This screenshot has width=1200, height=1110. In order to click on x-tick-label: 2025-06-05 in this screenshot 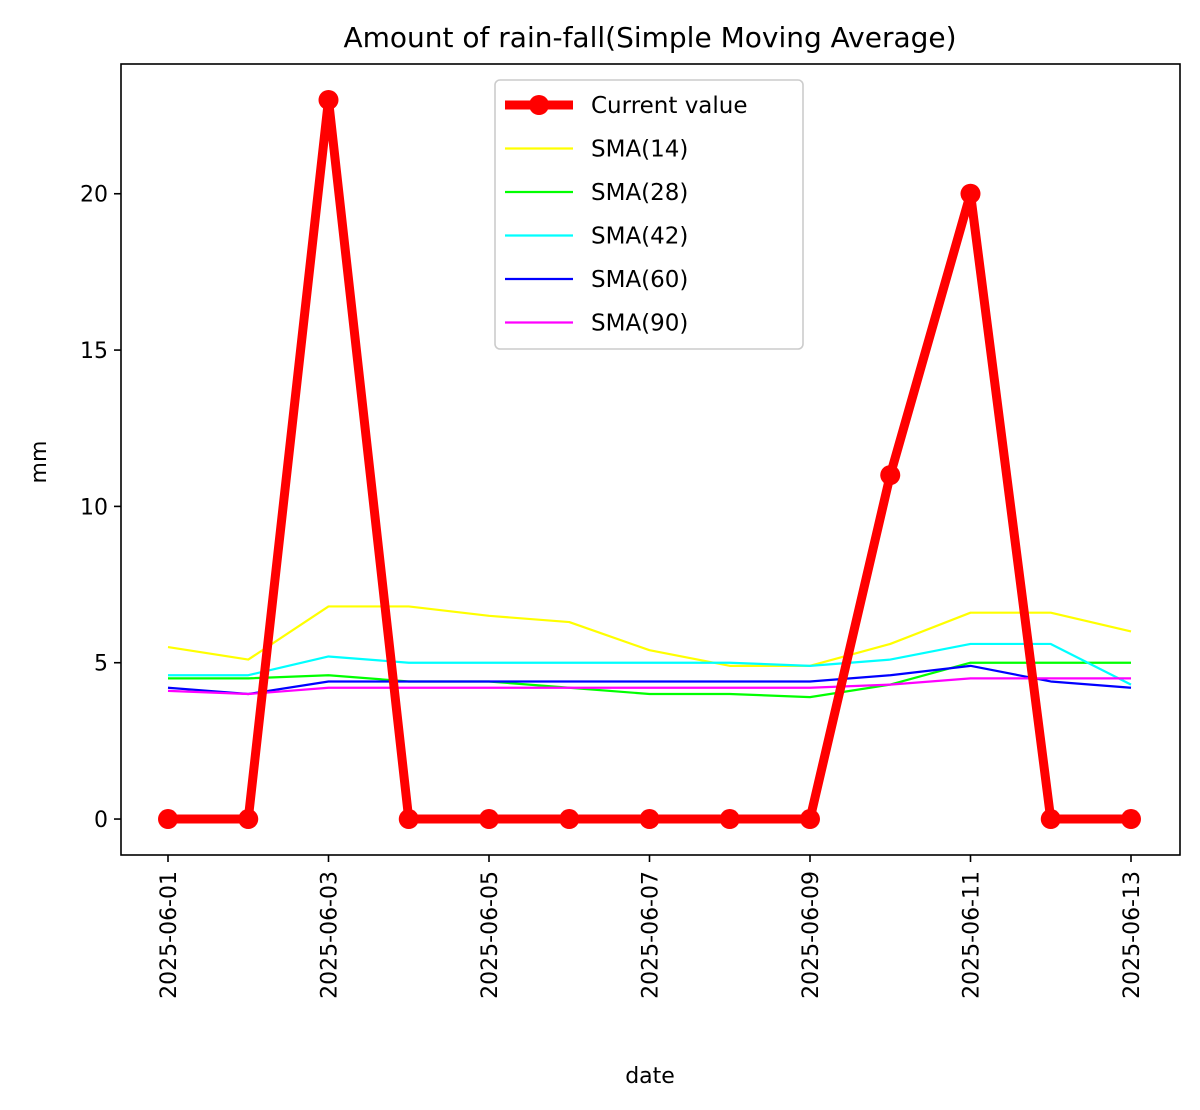, I will do `click(490, 935)`.